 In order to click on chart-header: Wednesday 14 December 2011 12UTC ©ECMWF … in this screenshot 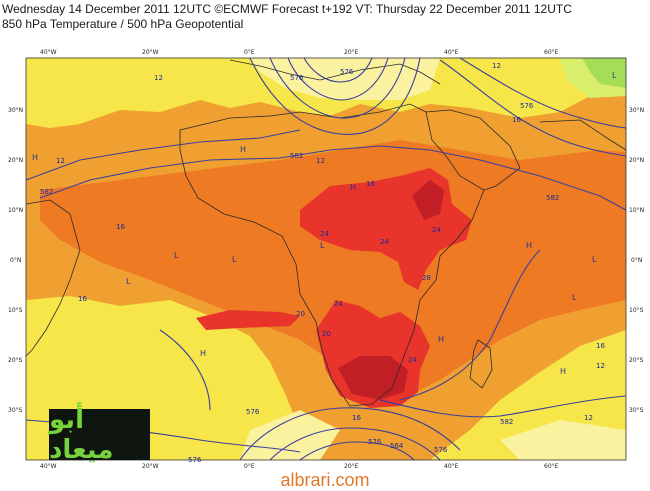, I will do `click(325, 17)`.